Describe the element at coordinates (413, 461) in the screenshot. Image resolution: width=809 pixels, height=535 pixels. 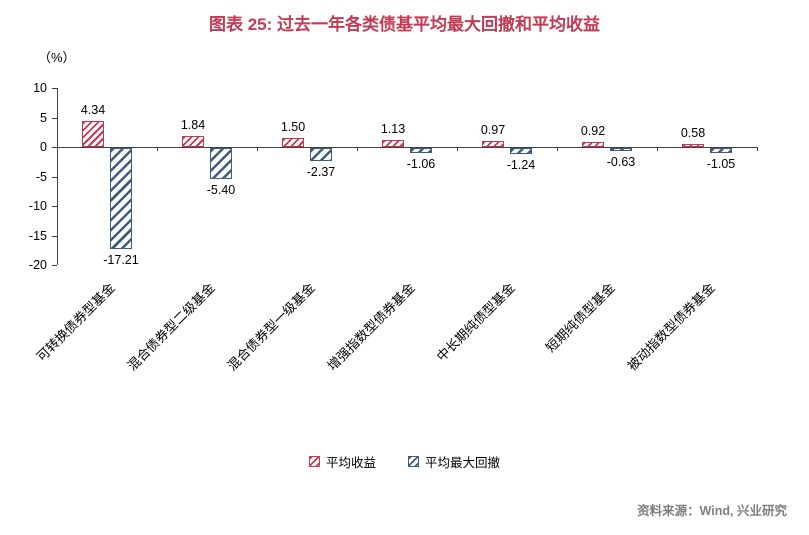
I see `legend-swatch-drawdown` at that location.